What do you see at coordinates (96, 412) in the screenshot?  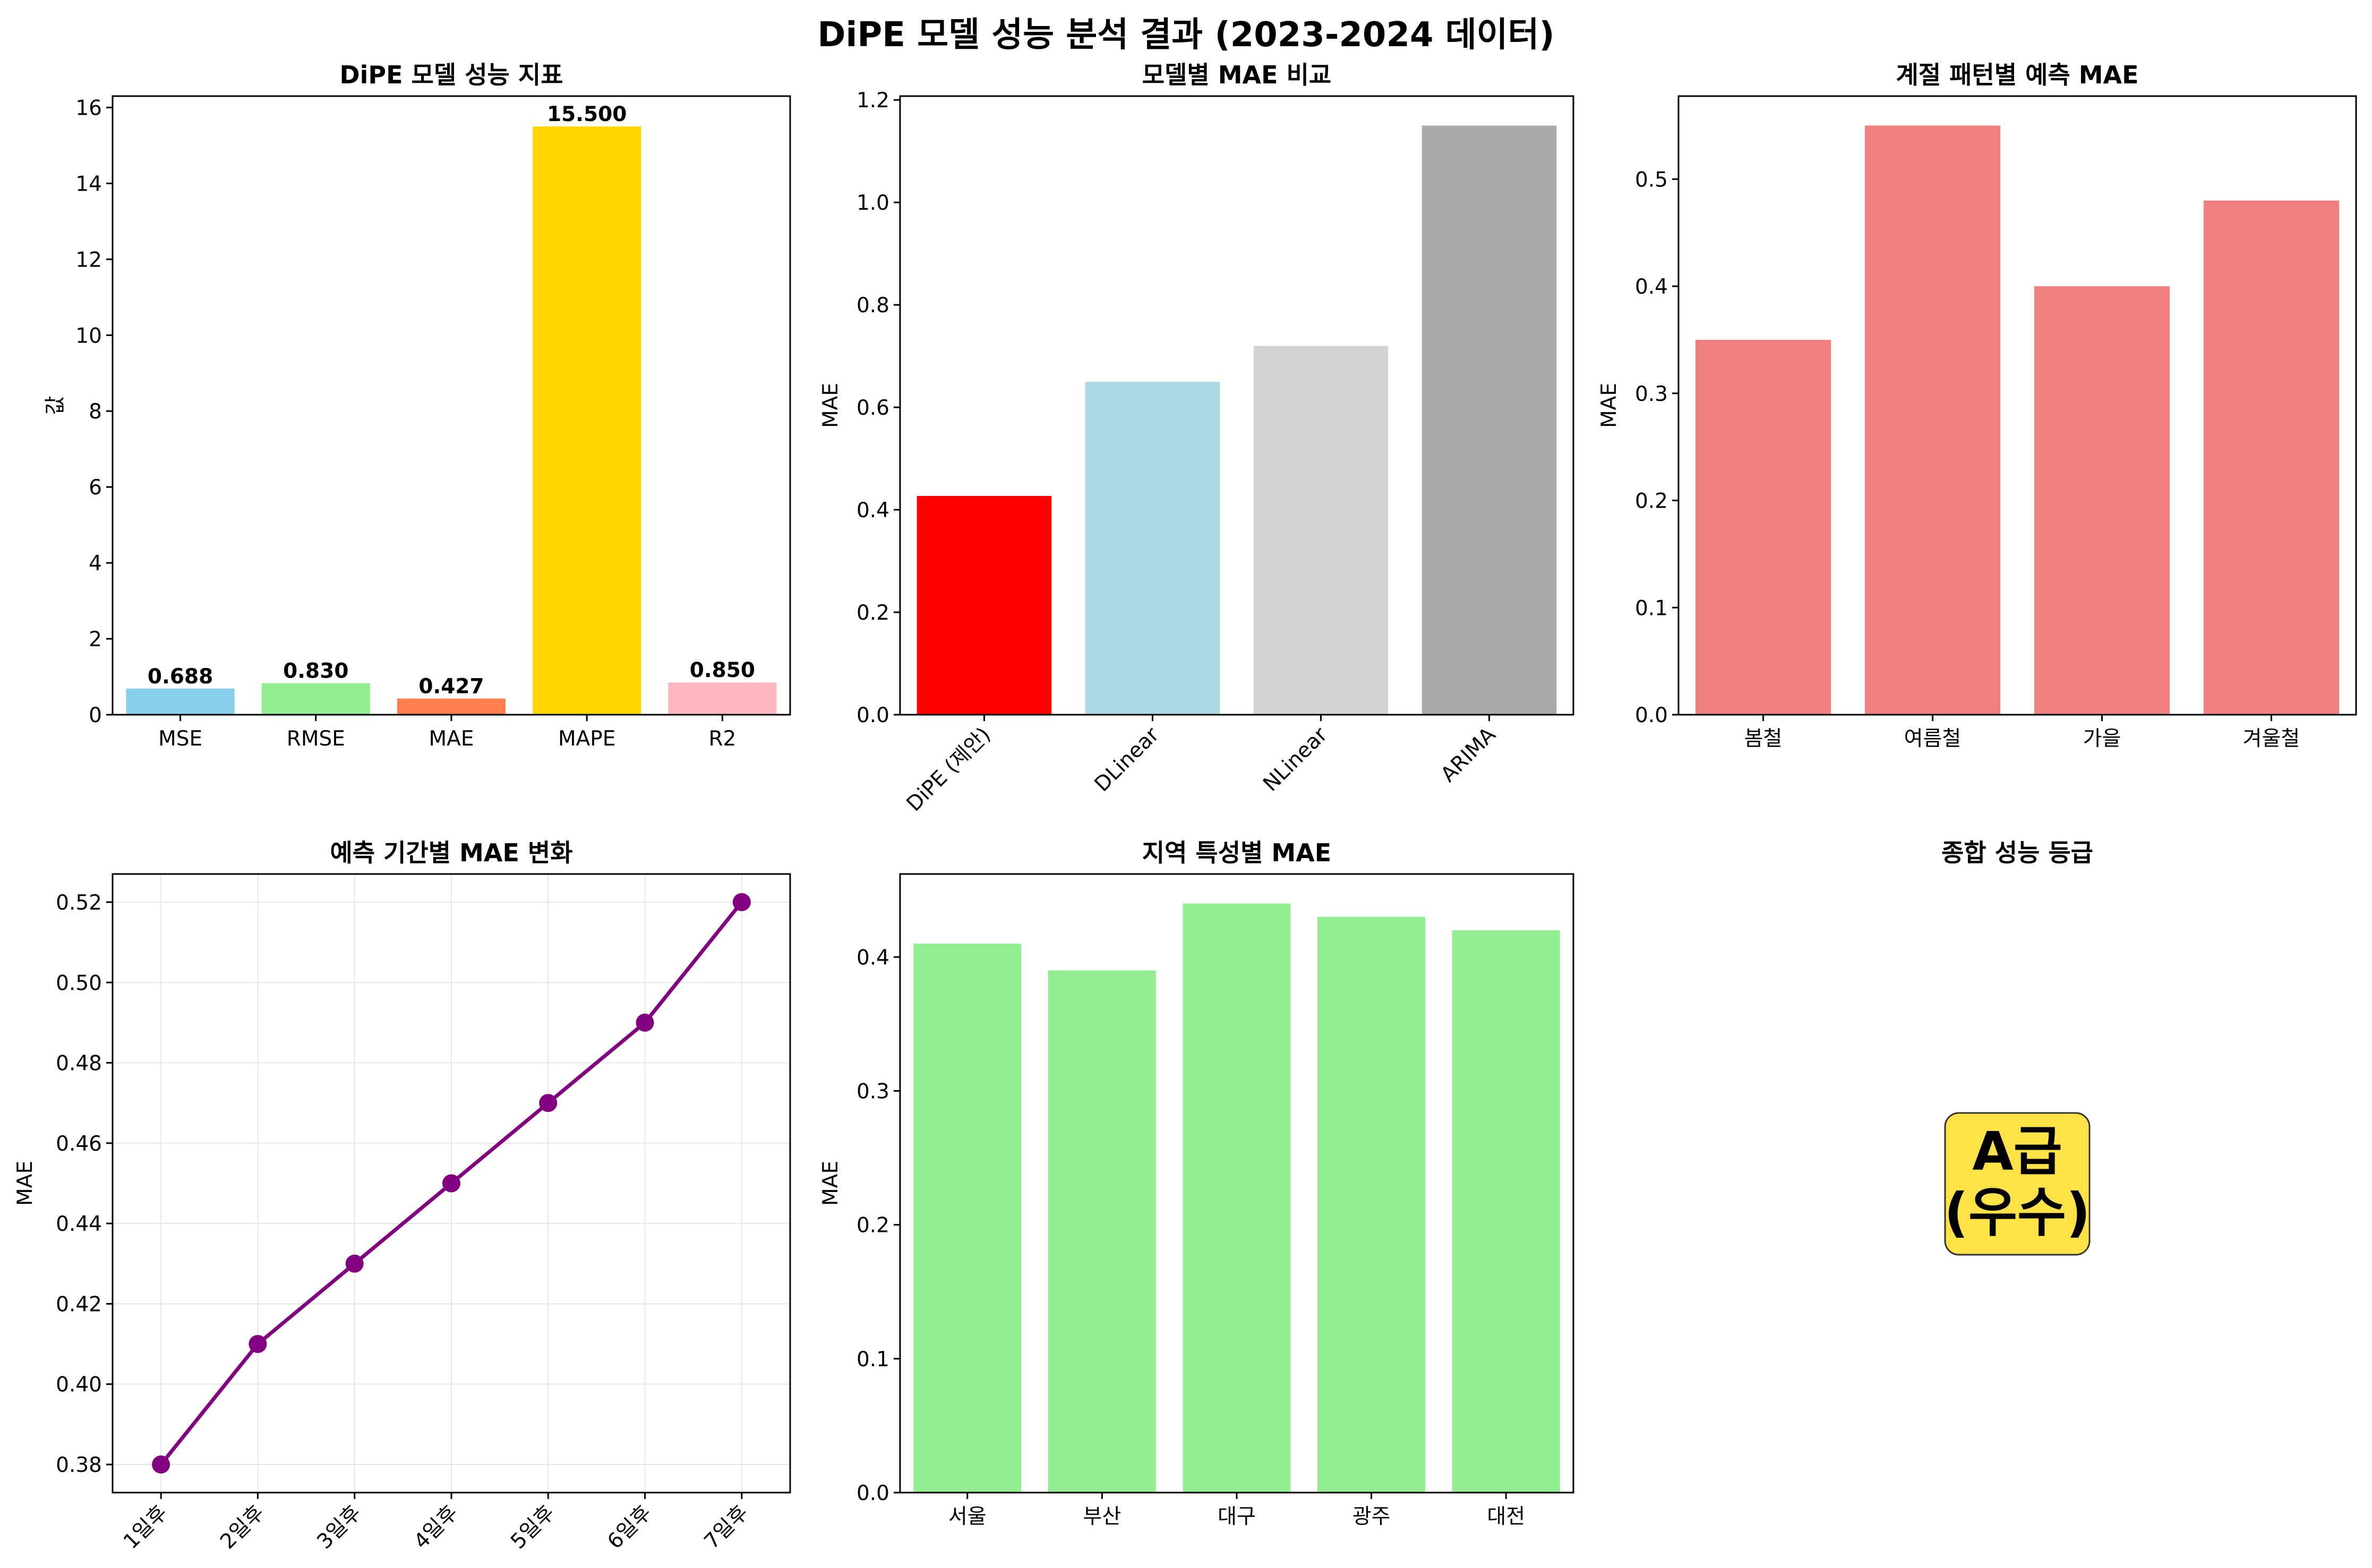 I see `y-tick-label: 8` at bounding box center [96, 412].